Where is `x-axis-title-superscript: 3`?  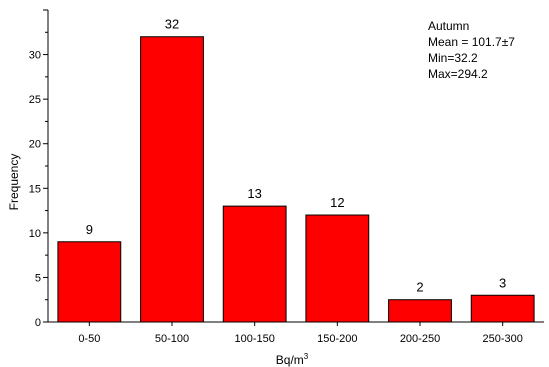
x-axis-title-superscript: 3 is located at coordinates (306, 356).